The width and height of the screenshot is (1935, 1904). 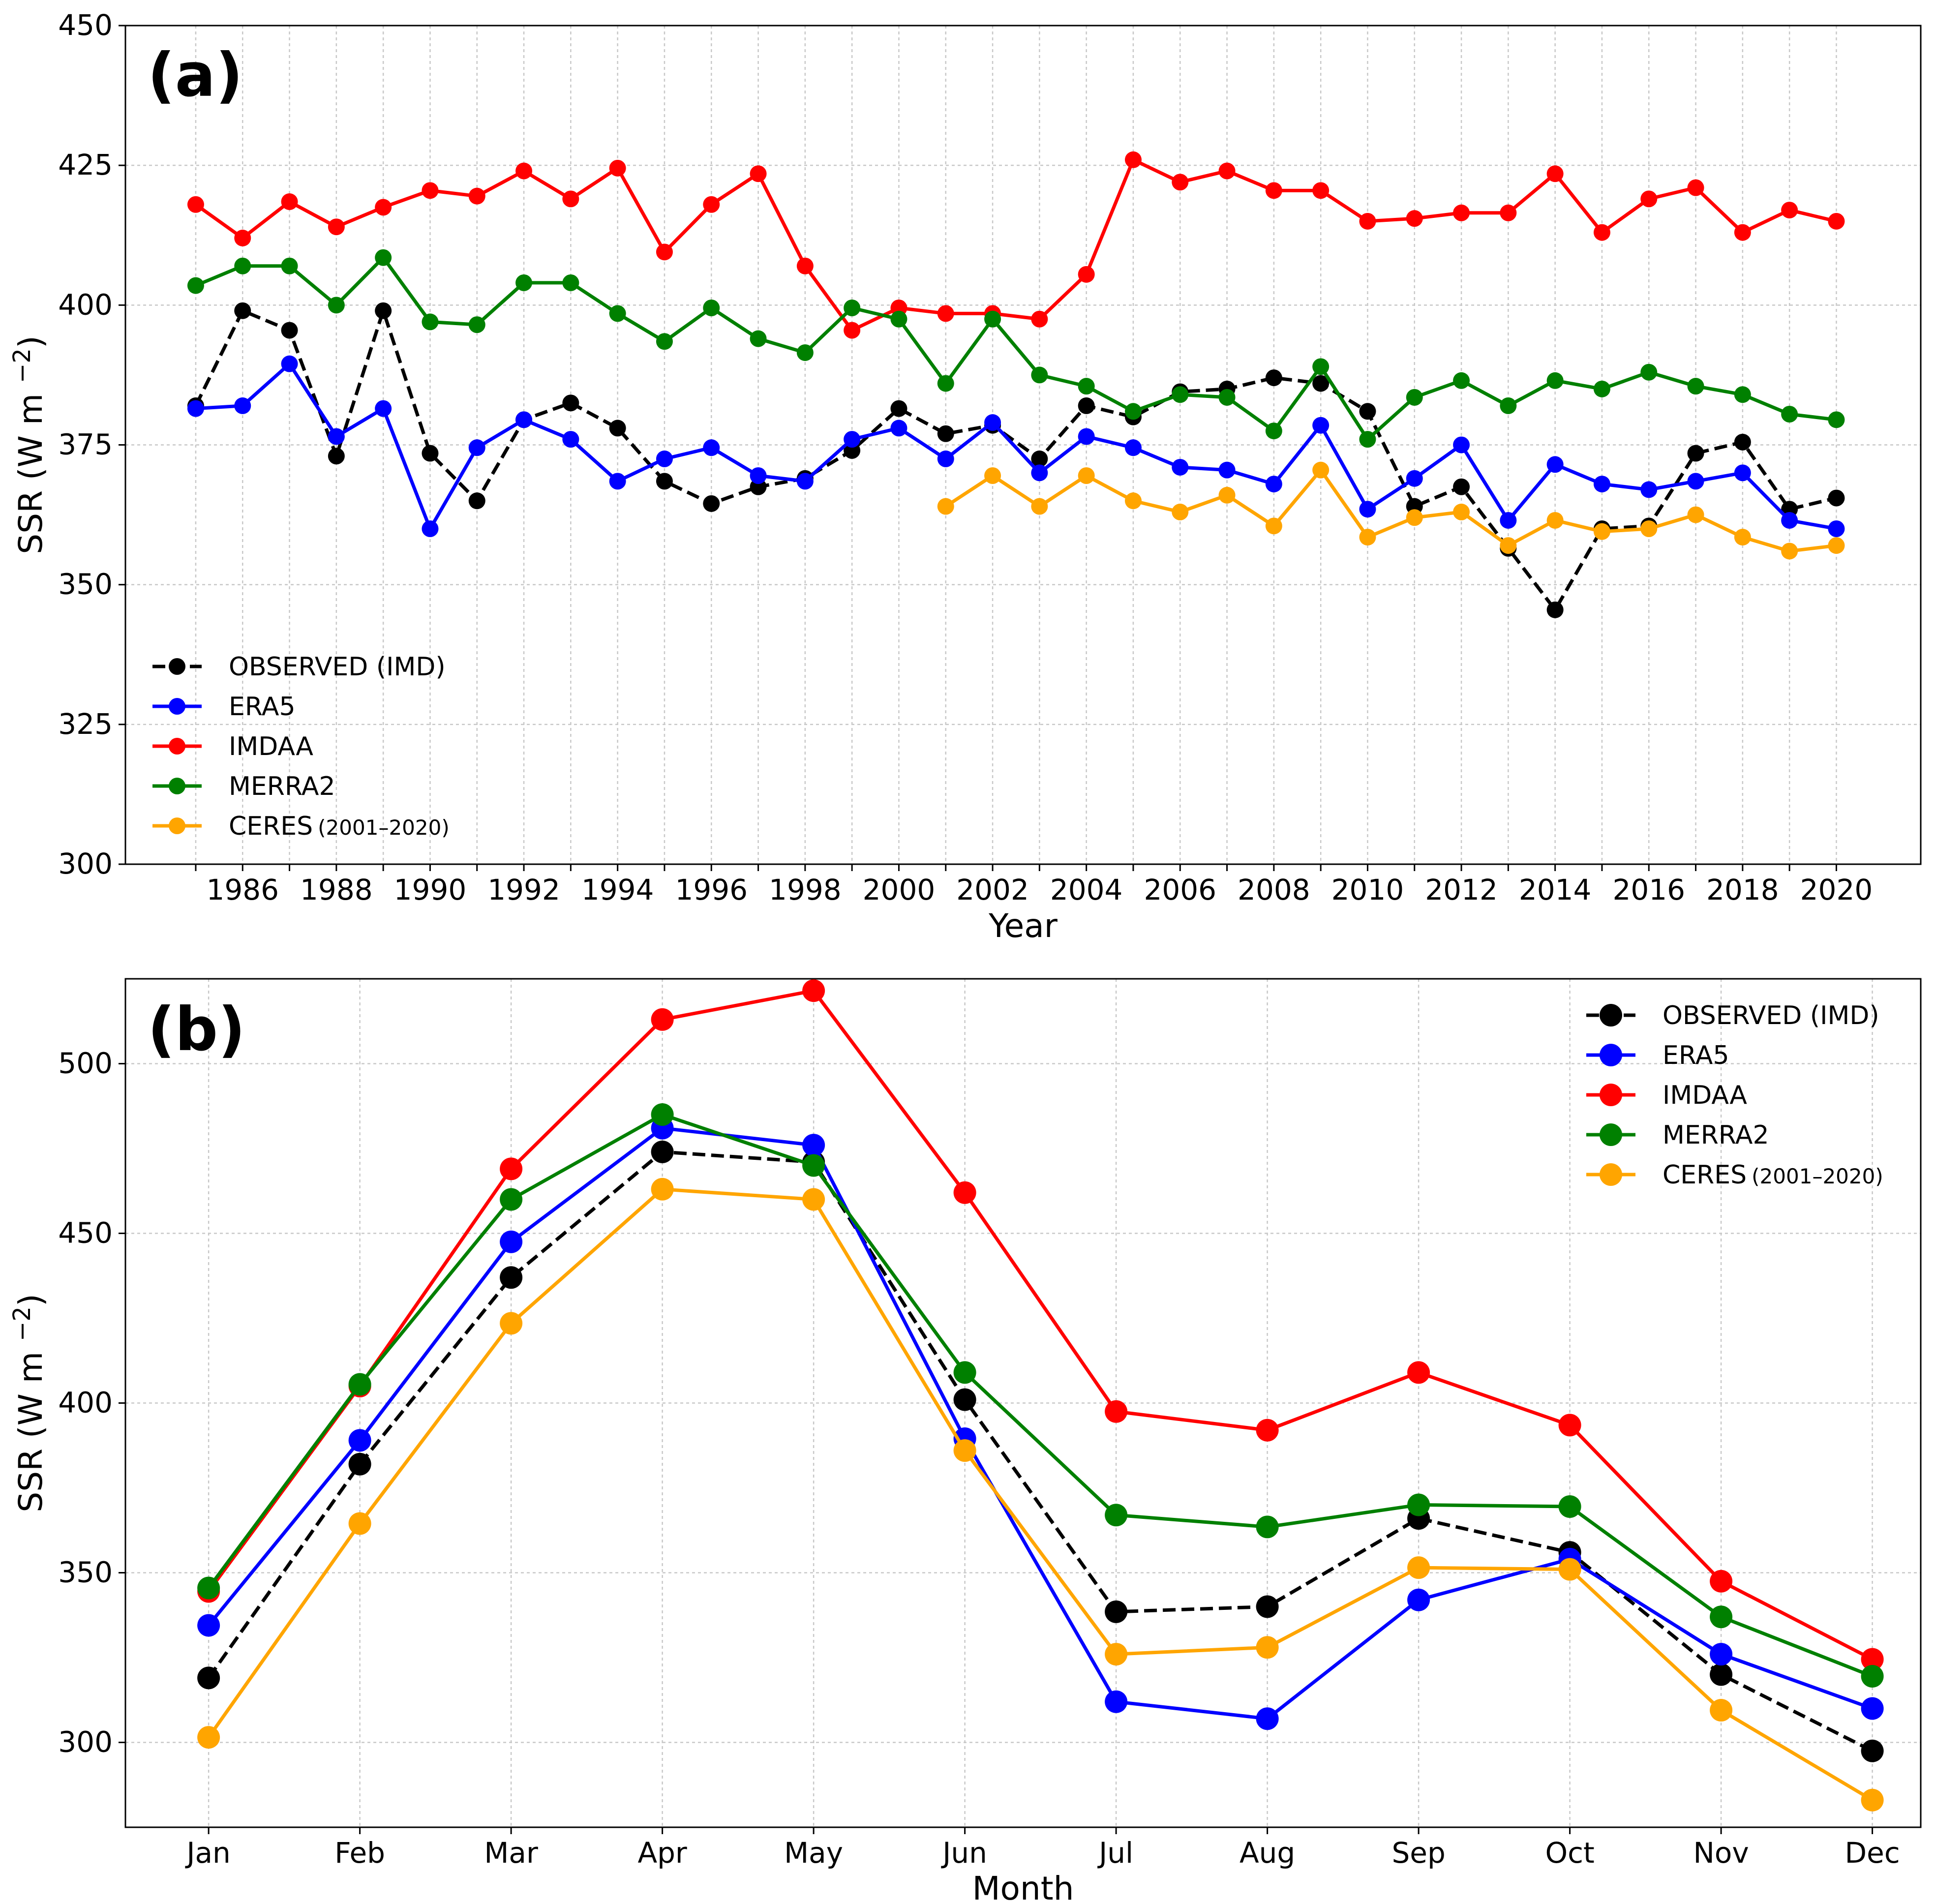 What do you see at coordinates (85, 1572) in the screenshot?
I see `panel-b-y-tick-label: 350` at bounding box center [85, 1572].